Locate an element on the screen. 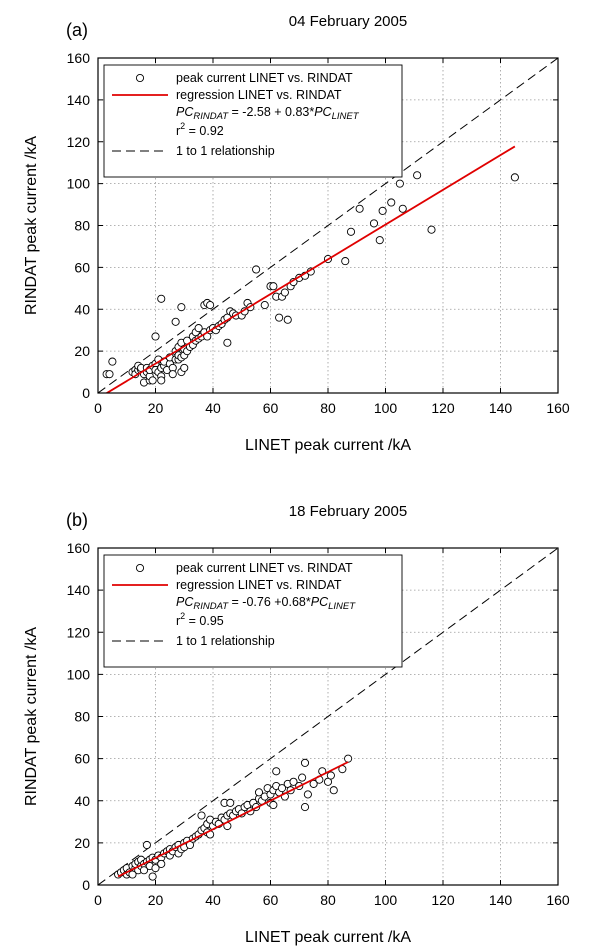  legend-marker is located at coordinates (140, 568).